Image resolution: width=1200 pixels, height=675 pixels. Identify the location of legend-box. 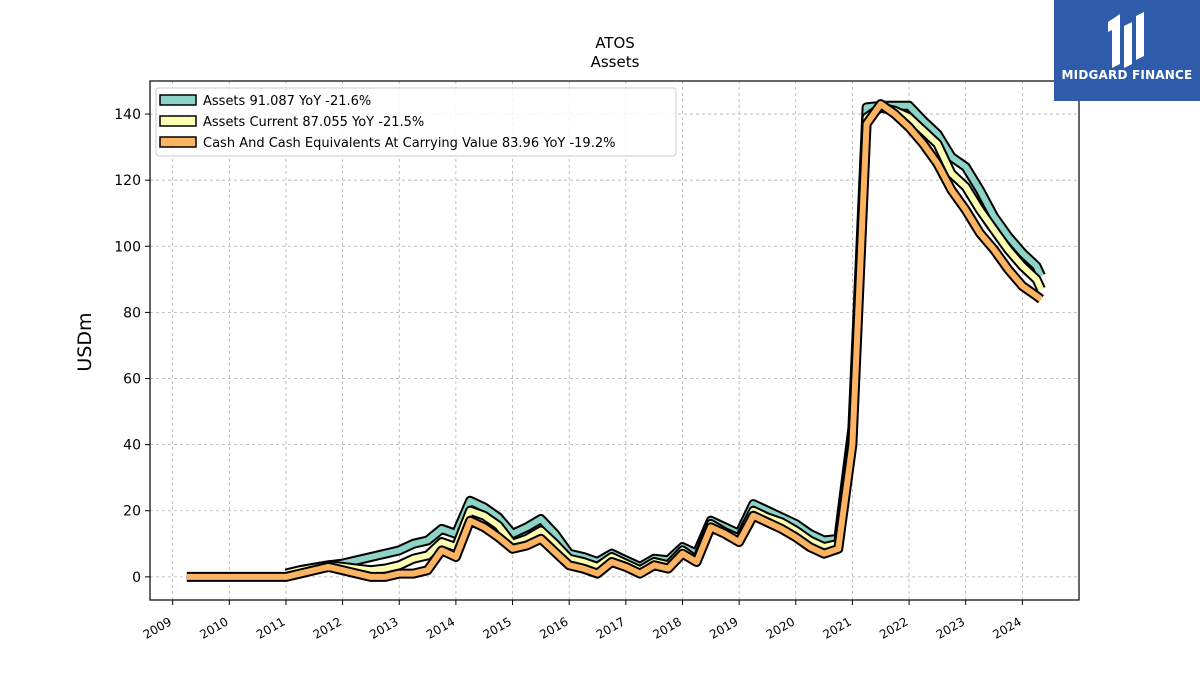
(416, 122).